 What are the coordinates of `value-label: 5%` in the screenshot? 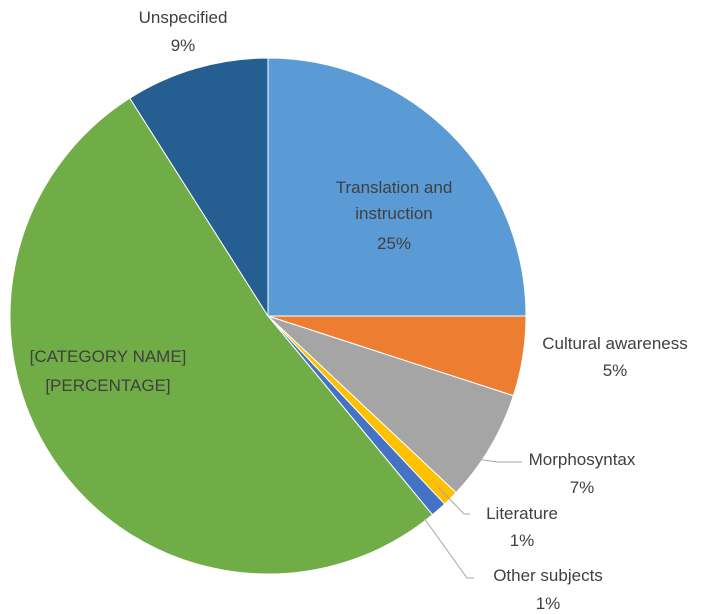 It's located at (615, 370).